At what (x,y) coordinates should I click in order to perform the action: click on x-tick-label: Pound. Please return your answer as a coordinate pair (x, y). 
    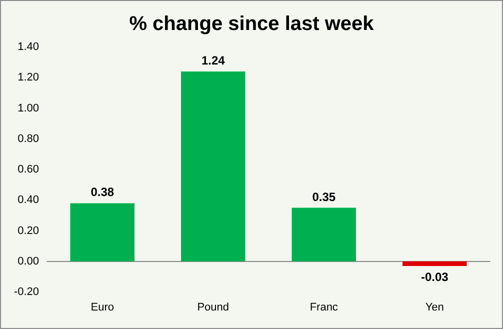
    Looking at the image, I should click on (213, 308).